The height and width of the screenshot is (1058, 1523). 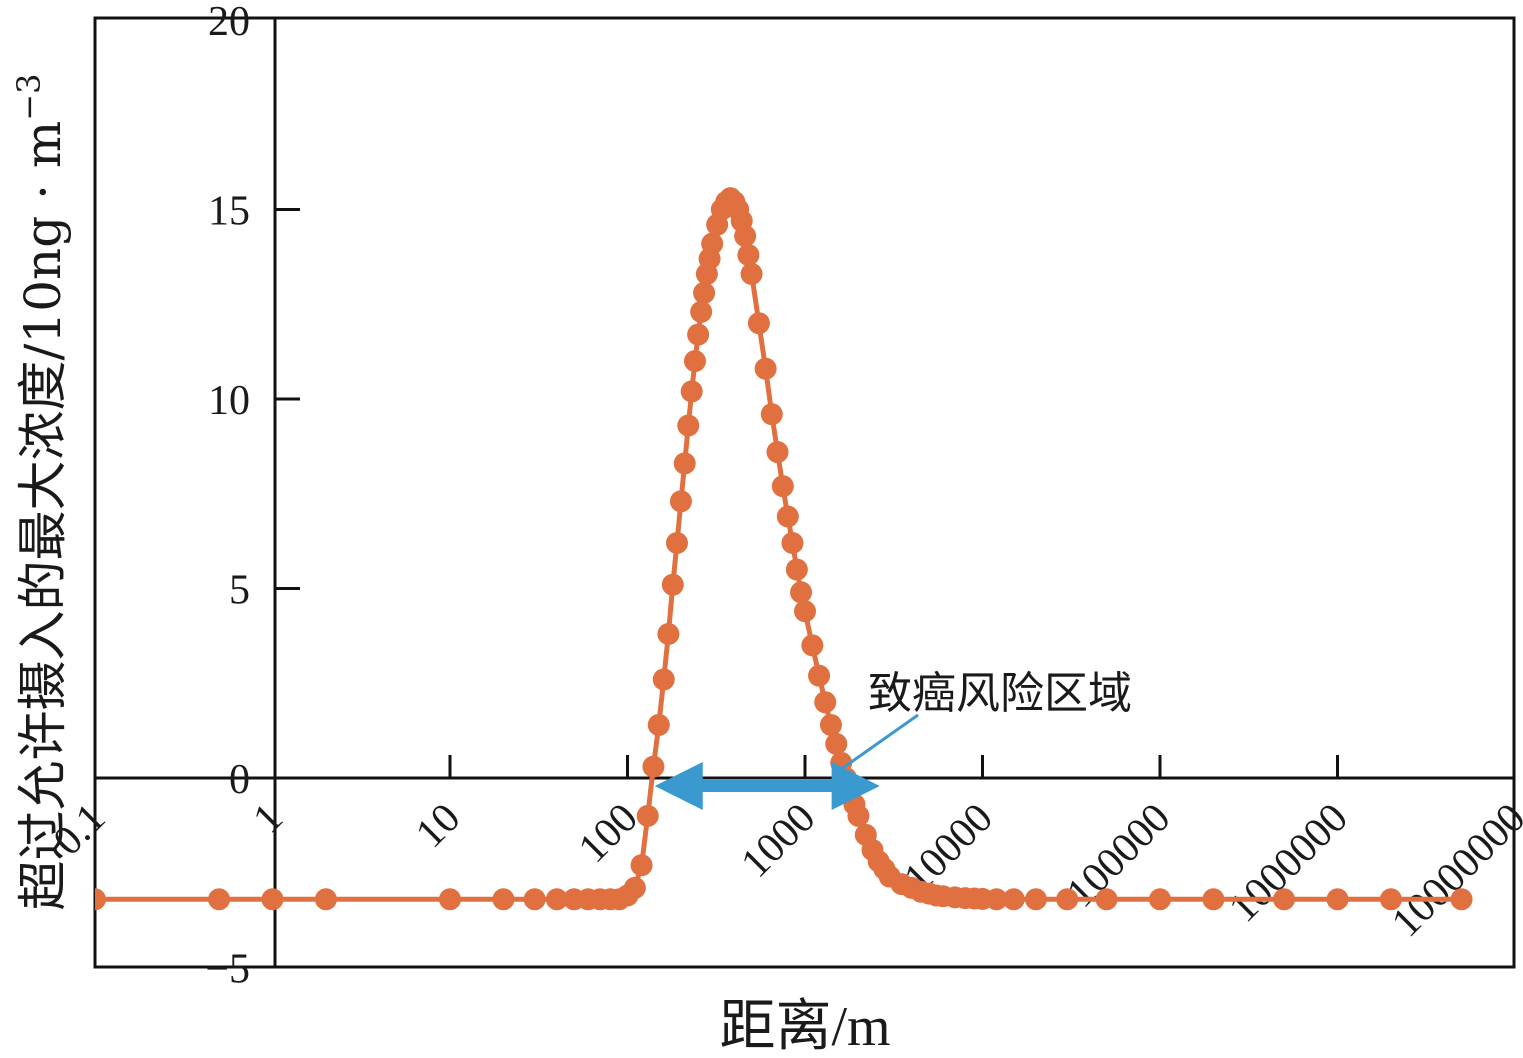 What do you see at coordinates (879, 742) in the screenshot?
I see `annotation-leader-line` at bounding box center [879, 742].